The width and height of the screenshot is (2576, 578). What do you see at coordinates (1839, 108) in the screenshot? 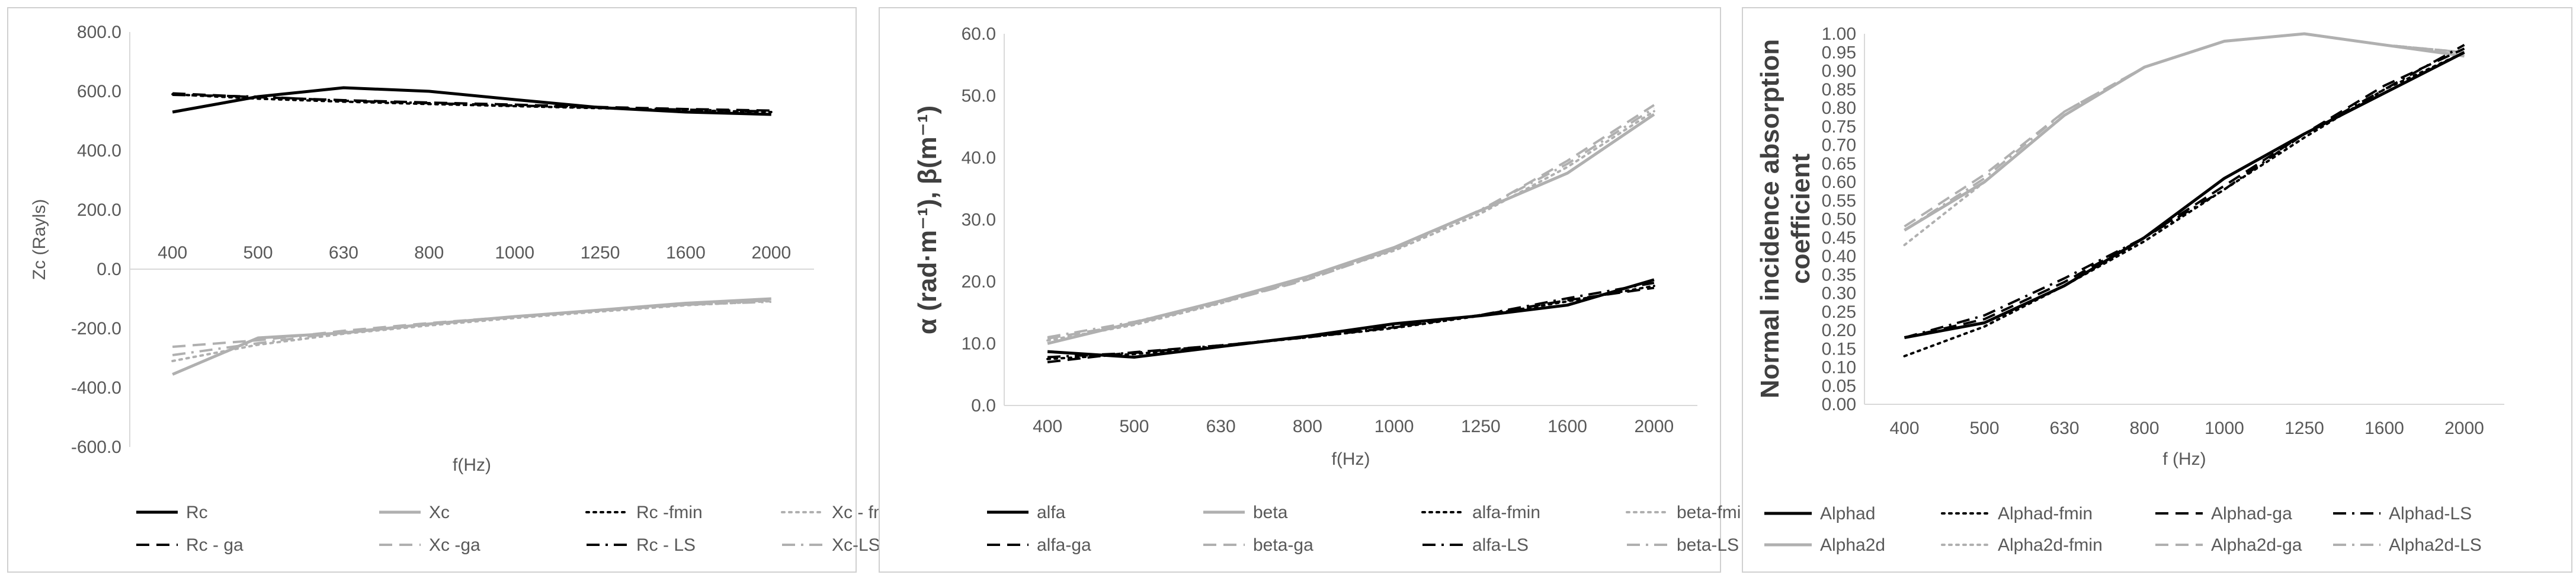
I see `y-tick-label: 0.80` at bounding box center [1839, 108].